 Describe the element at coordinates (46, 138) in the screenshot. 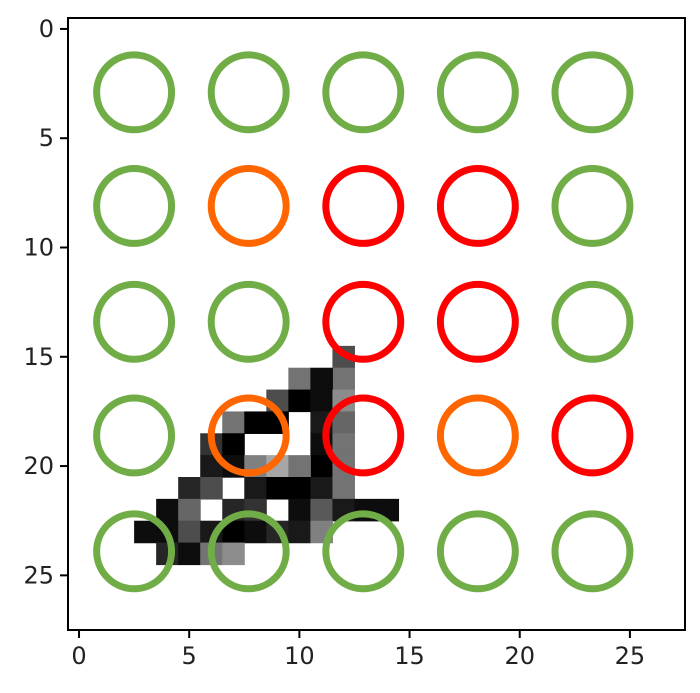

I see `y-tick-label: 5` at that location.